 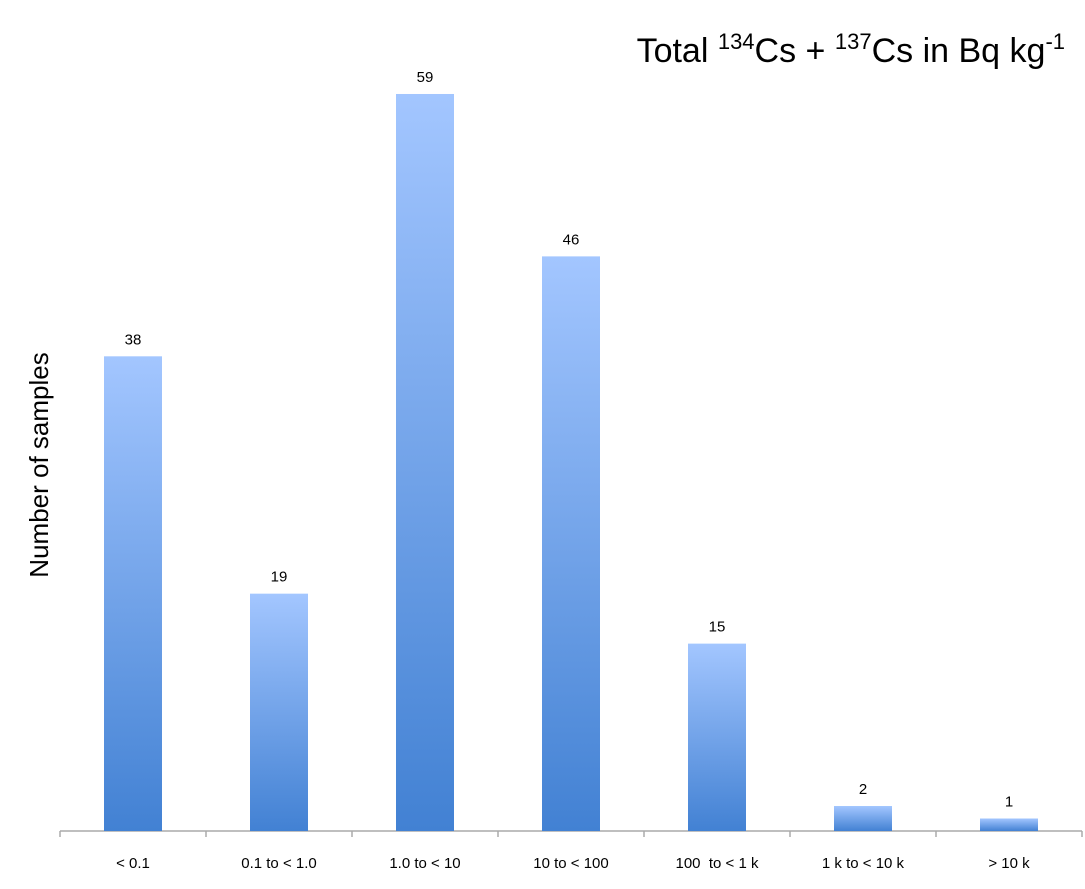 I want to click on chart-title: Total 134Cs + 137Cs in Bq kg-1, so click(x=851, y=49).